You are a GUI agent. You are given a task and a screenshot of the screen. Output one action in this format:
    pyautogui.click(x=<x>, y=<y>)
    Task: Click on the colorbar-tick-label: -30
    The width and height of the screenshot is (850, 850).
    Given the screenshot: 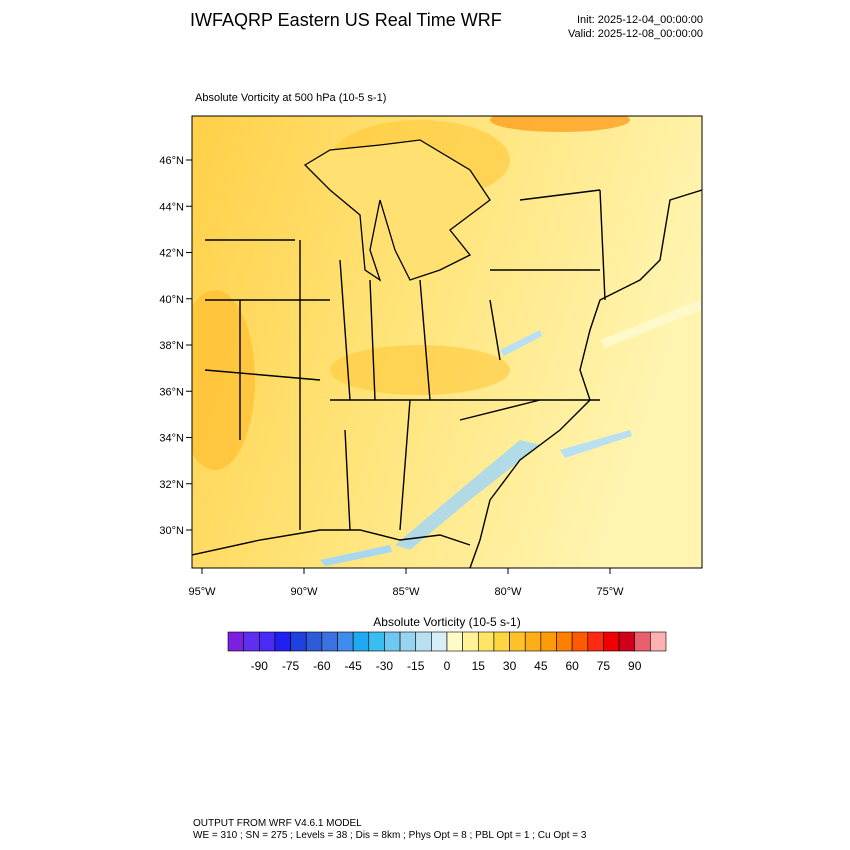 What is the action you would take?
    pyautogui.click(x=385, y=666)
    